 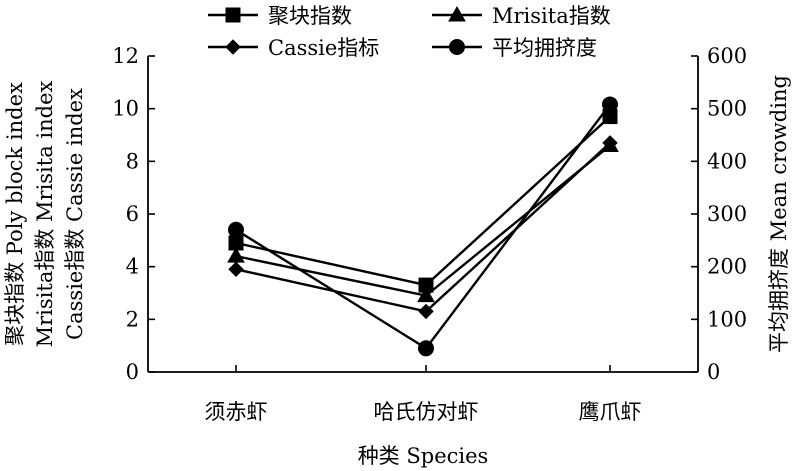 I want to click on data-point-triangle, so click(x=426, y=294).